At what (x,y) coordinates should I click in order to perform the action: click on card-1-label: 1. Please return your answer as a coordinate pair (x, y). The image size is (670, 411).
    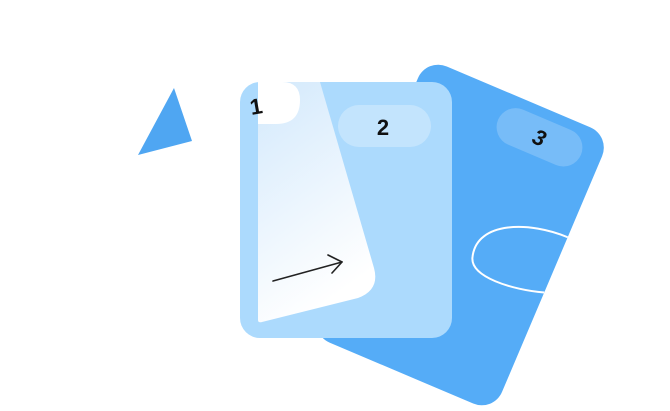
    Looking at the image, I should click on (256, 106).